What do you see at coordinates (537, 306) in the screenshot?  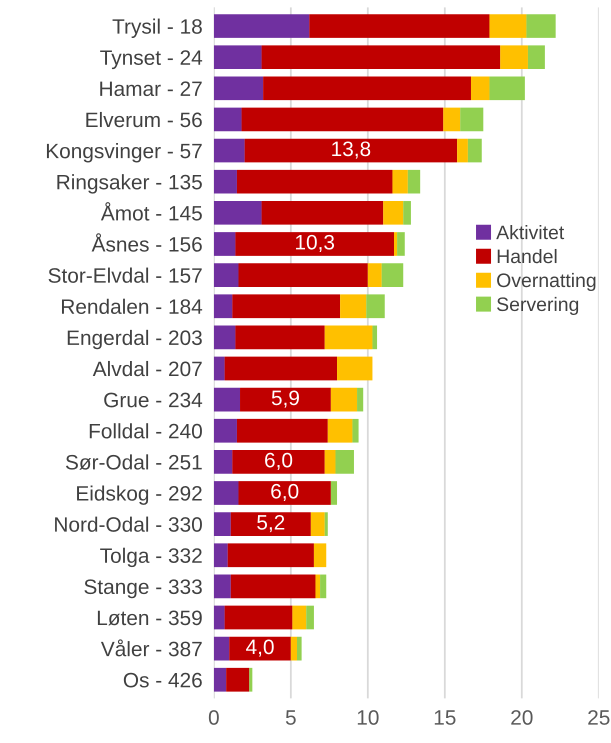 I see `legend-label: Servering` at bounding box center [537, 306].